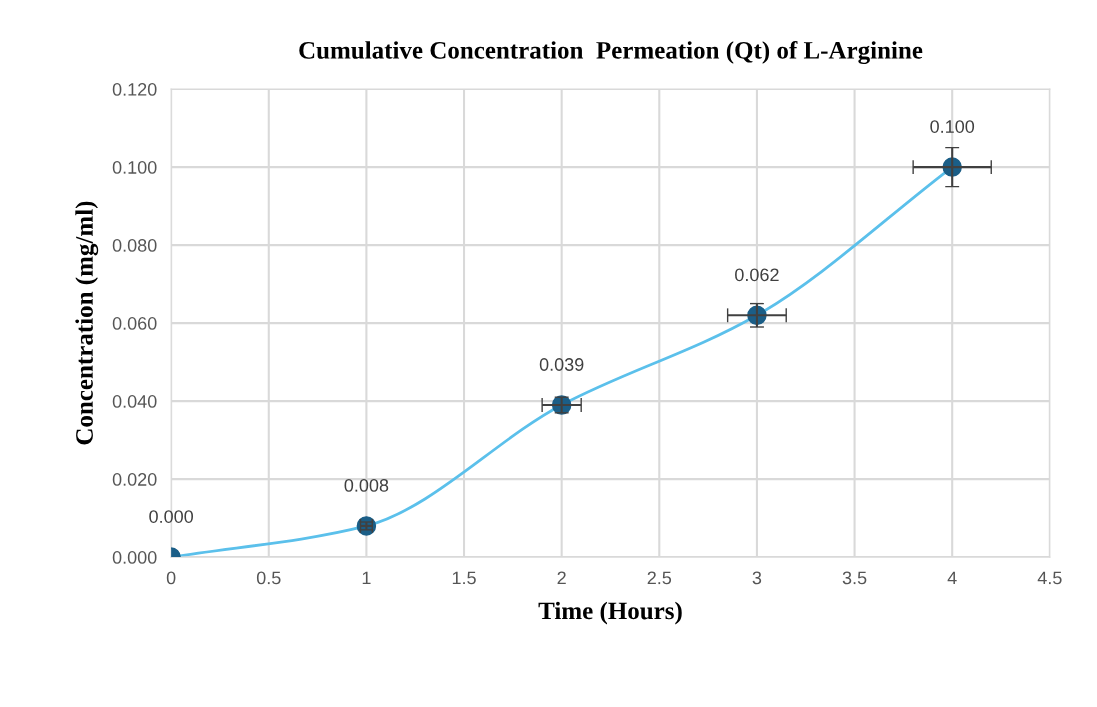  I want to click on y-tick-label: 0.020, so click(134, 479).